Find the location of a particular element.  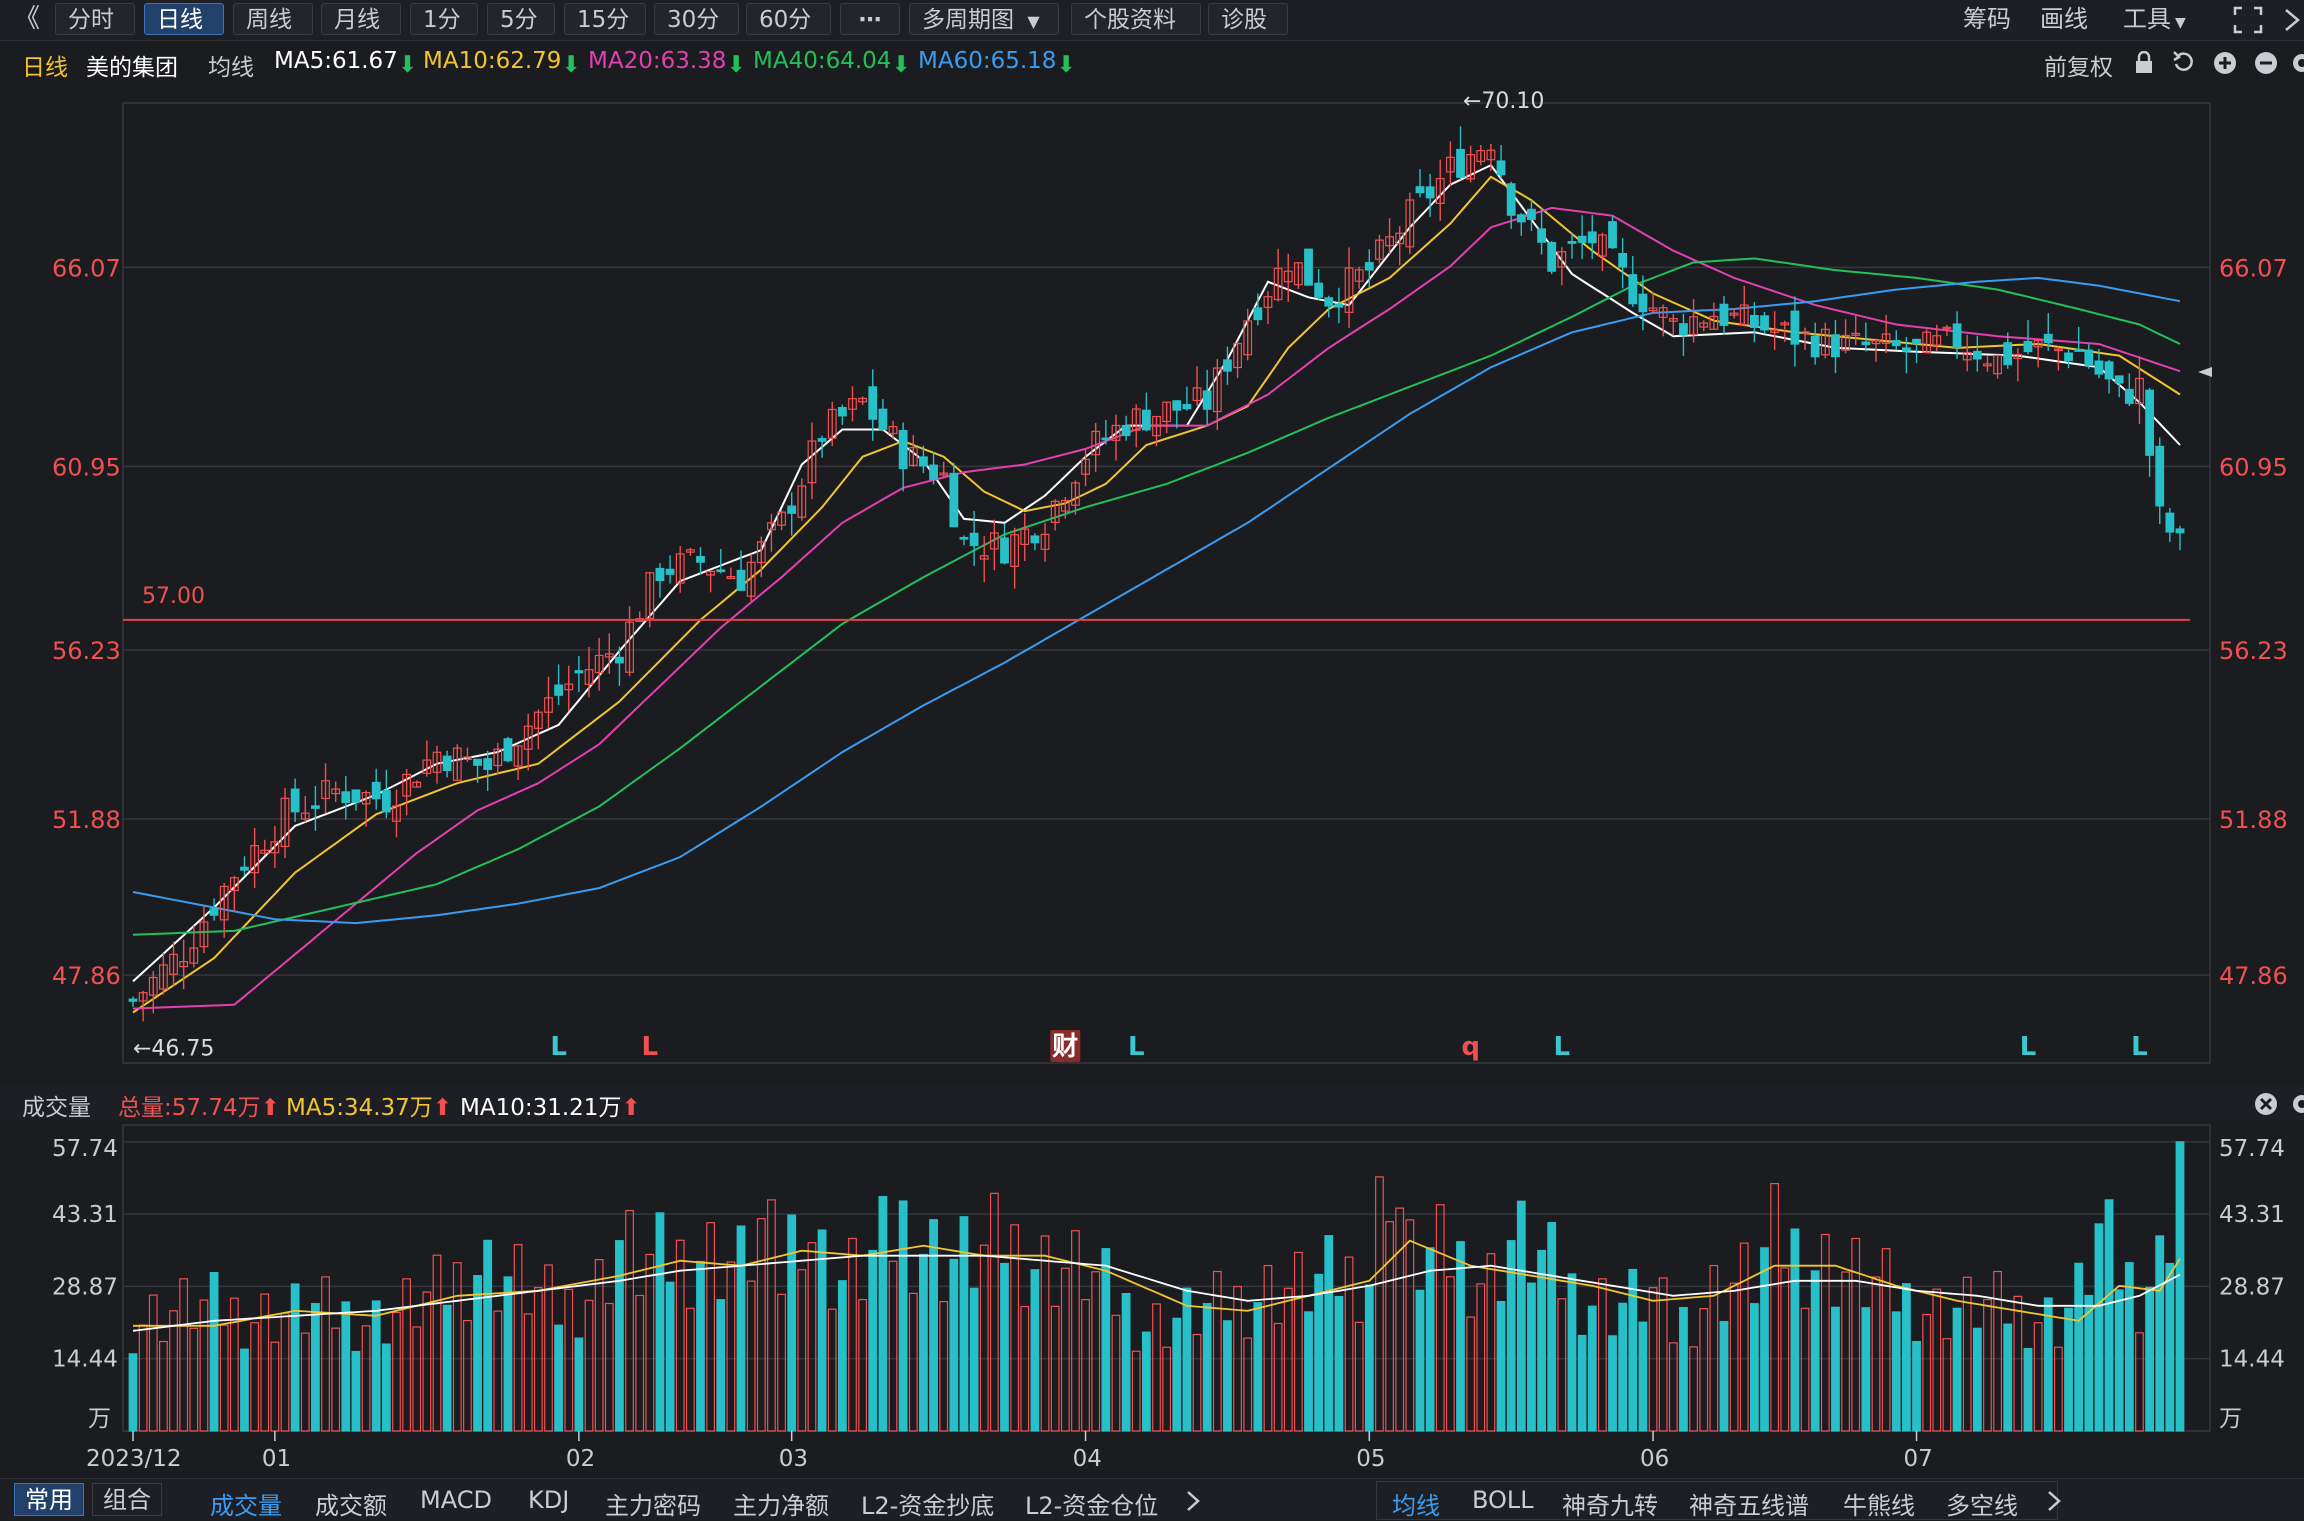

indicator-volume: 成交量 is located at coordinates (246, 1506).